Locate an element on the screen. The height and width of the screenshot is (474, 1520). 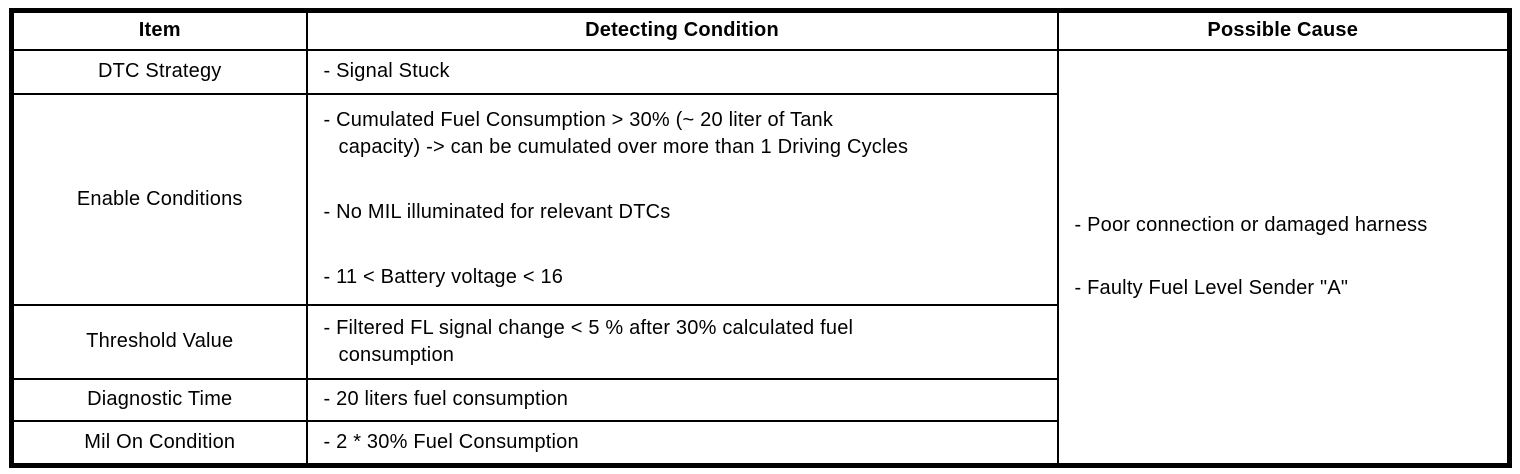
col-header-item: Item is located at coordinates (159, 30).